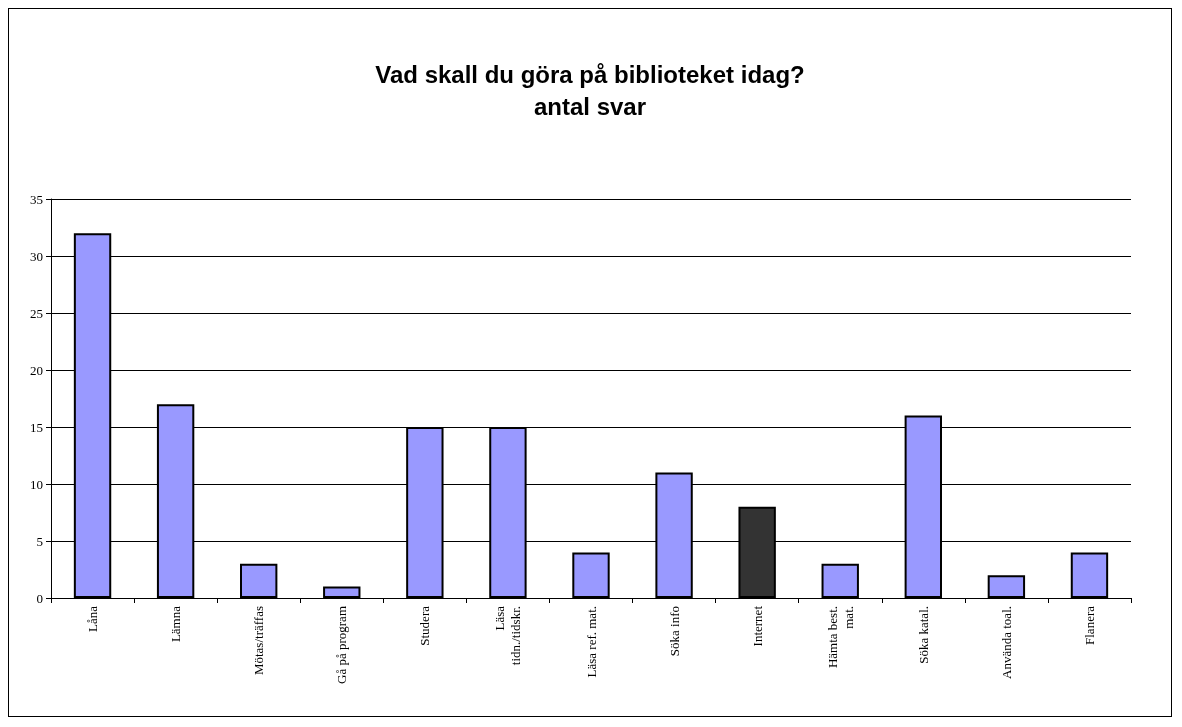 This screenshot has height=727, width=1182. What do you see at coordinates (1089, 625) in the screenshot?
I see `x-tick-label: Flanera` at bounding box center [1089, 625].